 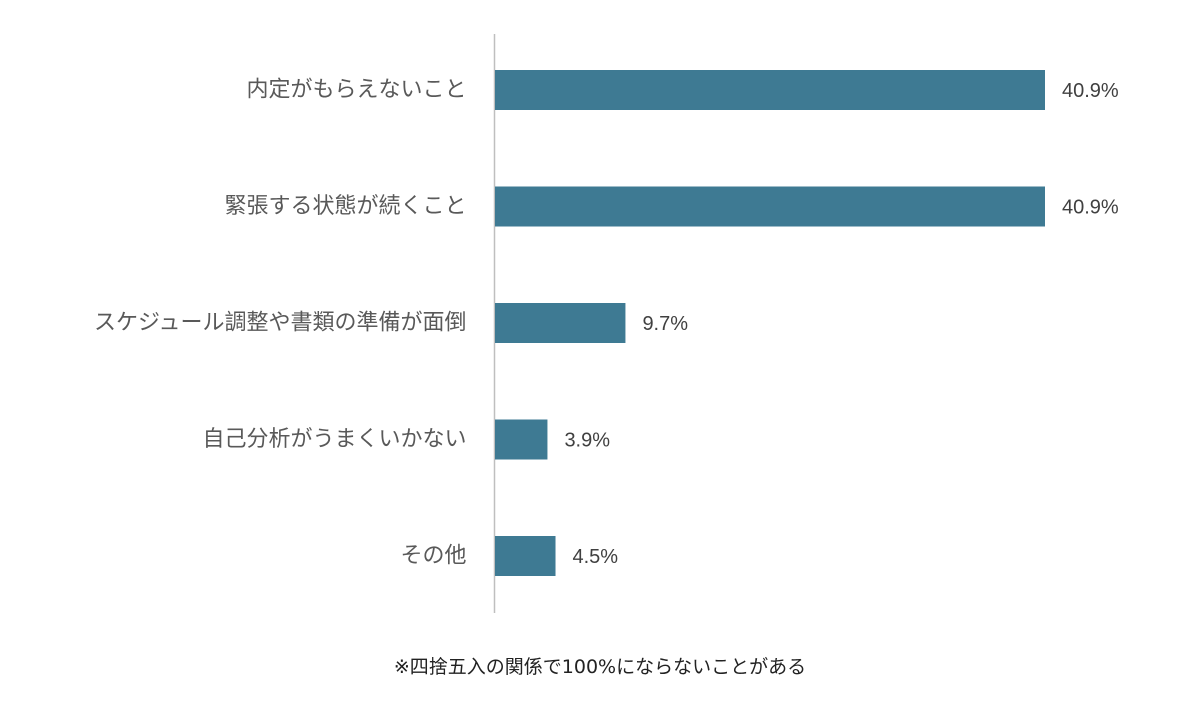 I want to click on category-label: スケジュール調整や書類の準備が面倒, so click(x=280, y=323).